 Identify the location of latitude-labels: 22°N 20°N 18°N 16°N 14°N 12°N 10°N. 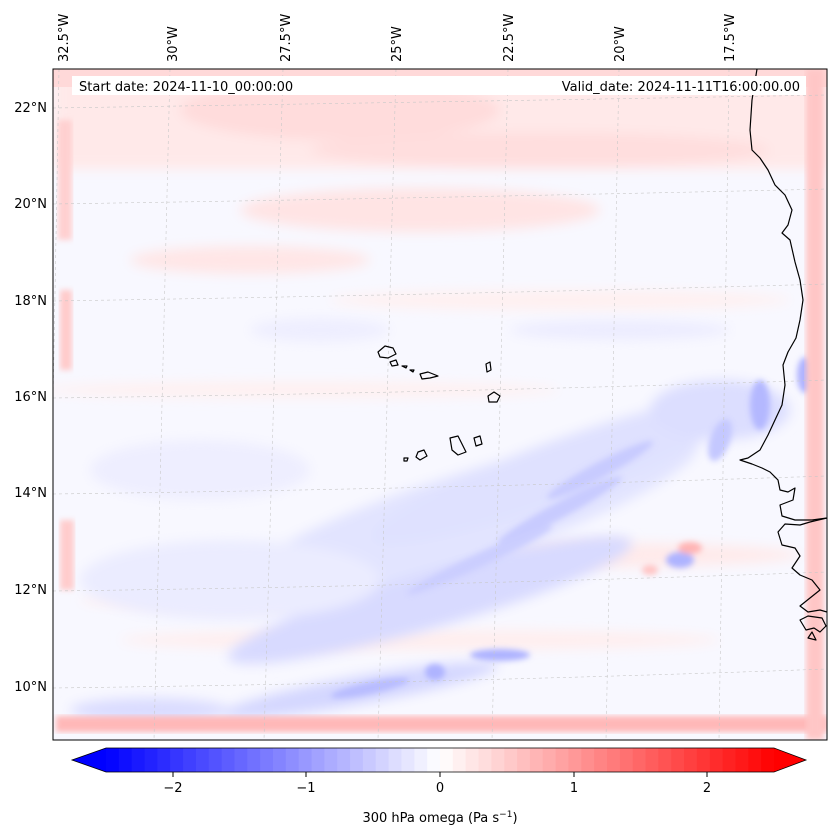
(30, 398).